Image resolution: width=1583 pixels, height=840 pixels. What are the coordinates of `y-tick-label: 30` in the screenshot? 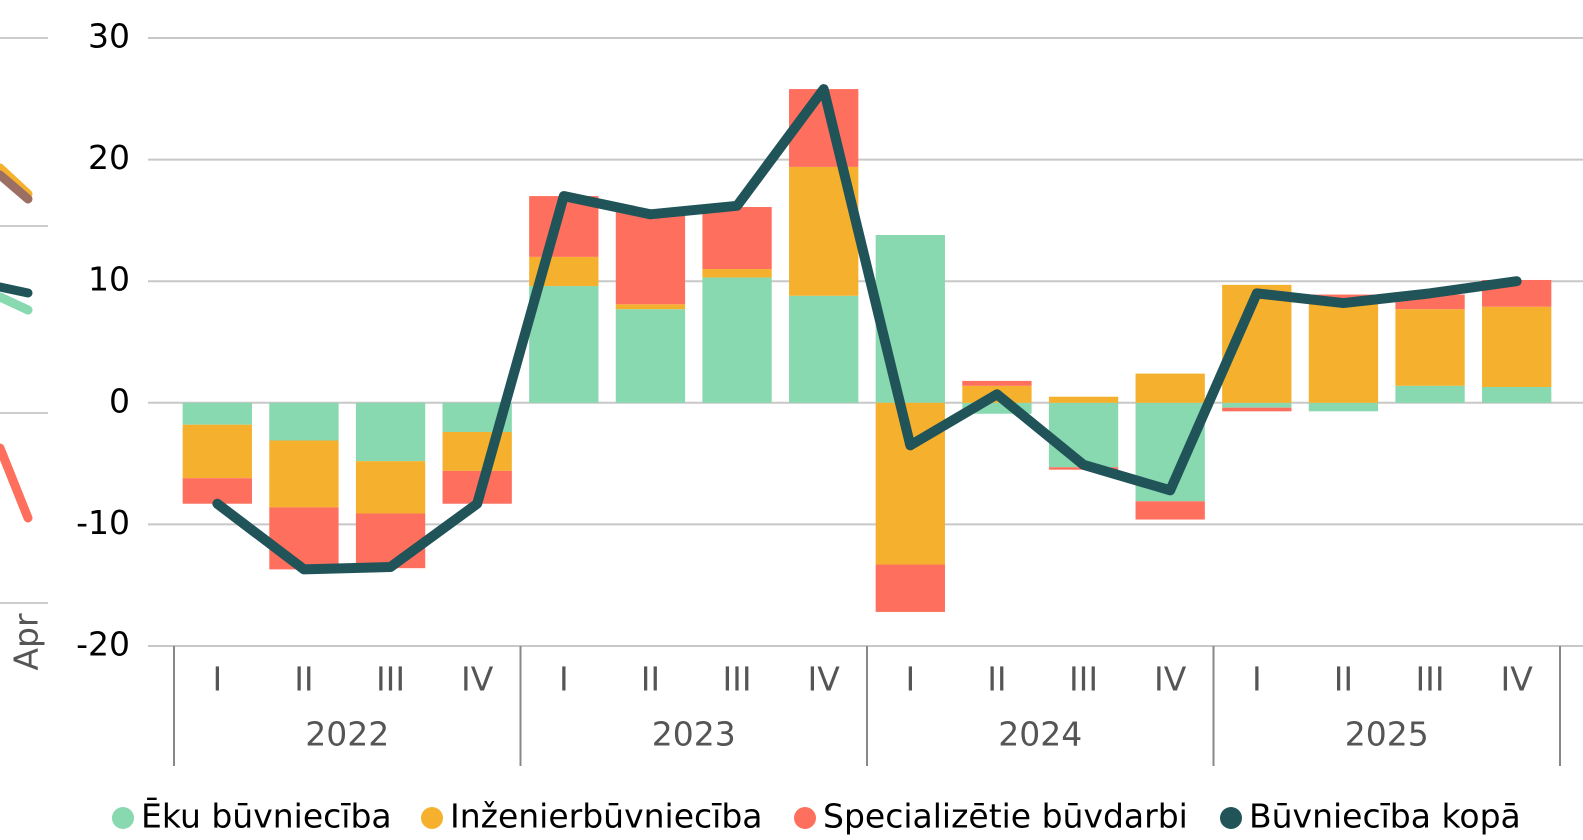 It's located at (109, 36).